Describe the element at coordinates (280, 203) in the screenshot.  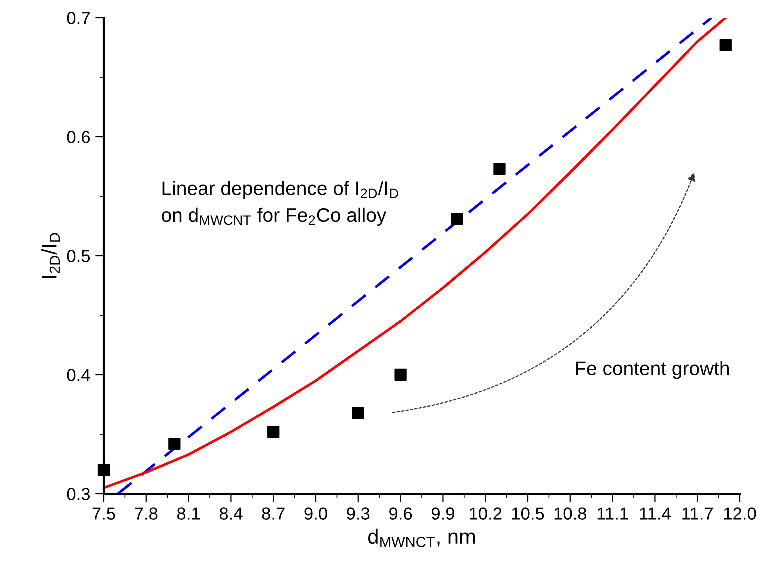
I see `text: Linear dependence of I$_{2D}$/I$_{D}$ on d$_{MWCNT}$ for Fe$_{2}$Co alloy` at that location.